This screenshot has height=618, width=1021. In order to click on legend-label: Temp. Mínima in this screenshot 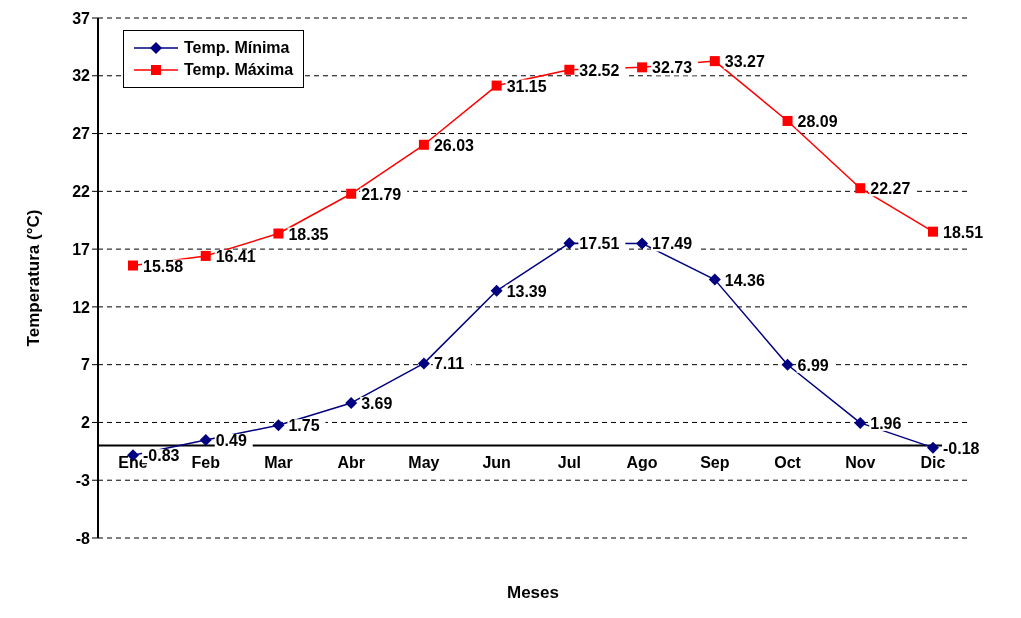, I will do `click(237, 48)`.